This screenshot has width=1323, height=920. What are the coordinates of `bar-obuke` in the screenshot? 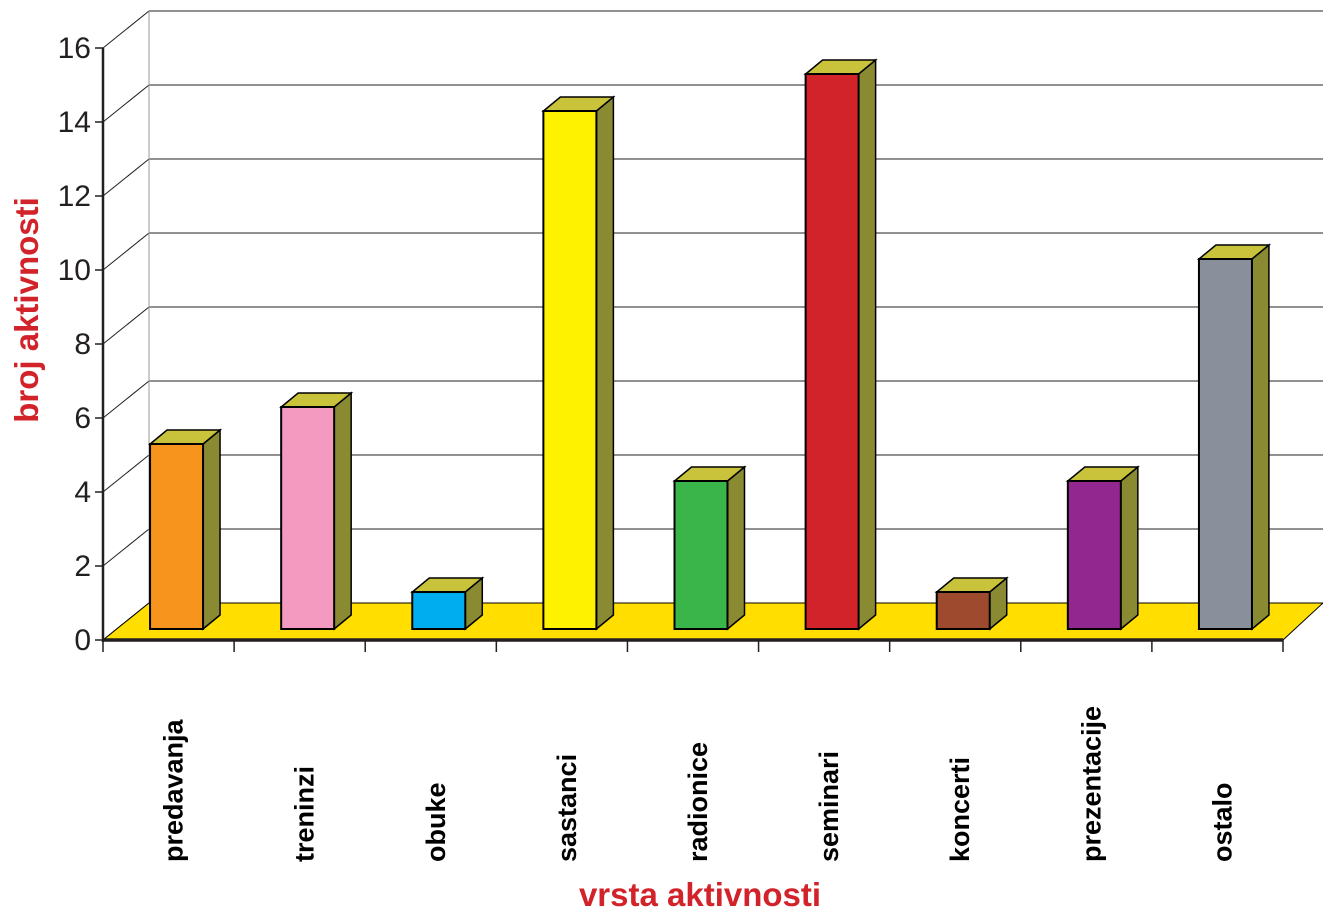 It's located at (447, 603).